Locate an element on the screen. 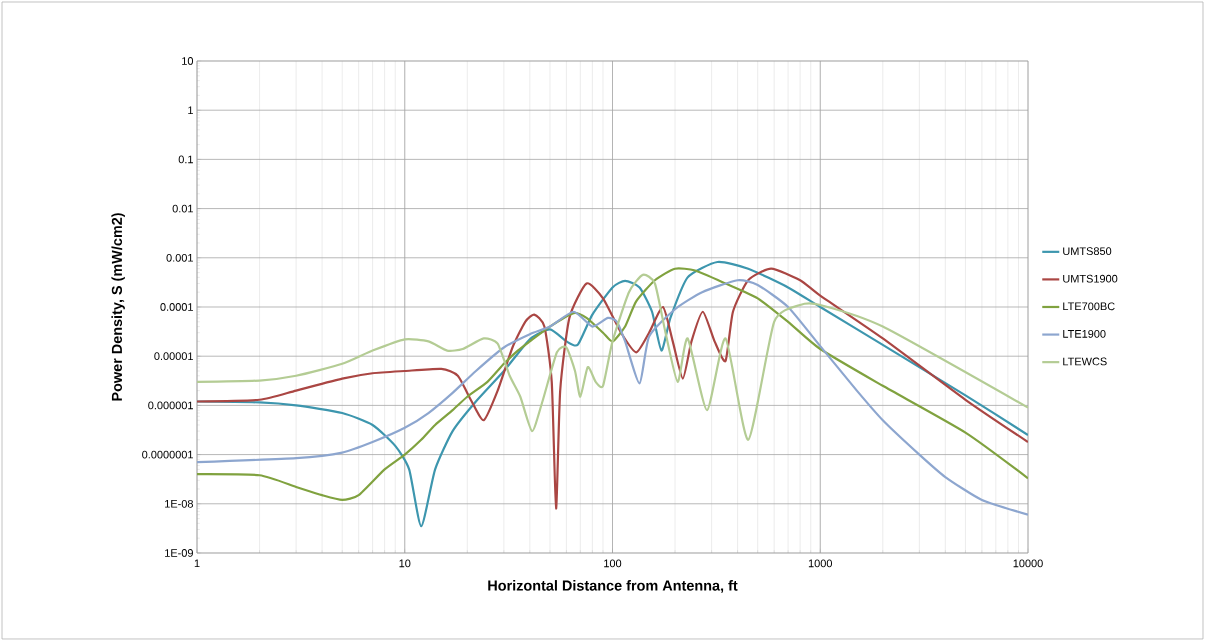 Image resolution: width=1205 pixels, height=641 pixels. legend-label: UMTS1900 is located at coordinates (1090, 278).